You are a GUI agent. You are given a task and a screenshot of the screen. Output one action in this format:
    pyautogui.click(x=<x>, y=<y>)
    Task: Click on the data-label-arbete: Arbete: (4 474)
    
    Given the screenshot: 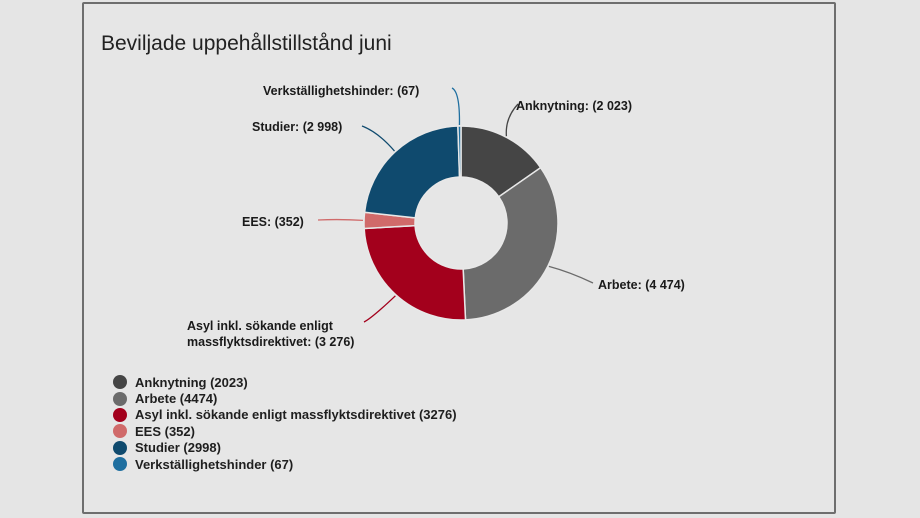 What is the action you would take?
    pyautogui.click(x=641, y=285)
    